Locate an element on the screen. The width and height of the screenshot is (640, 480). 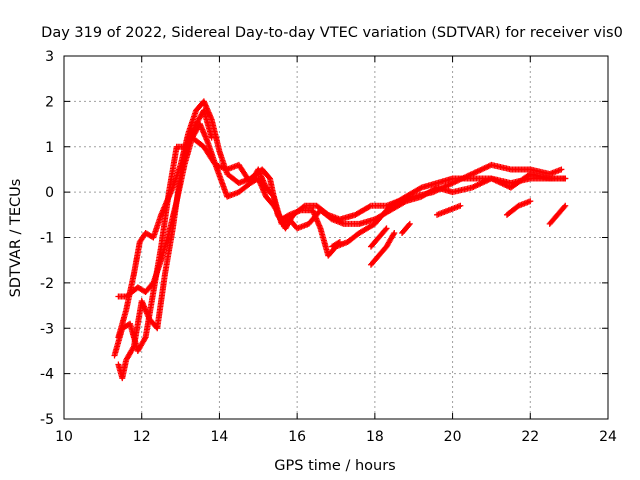
y-tick-label: 3 is located at coordinates (49, 57).